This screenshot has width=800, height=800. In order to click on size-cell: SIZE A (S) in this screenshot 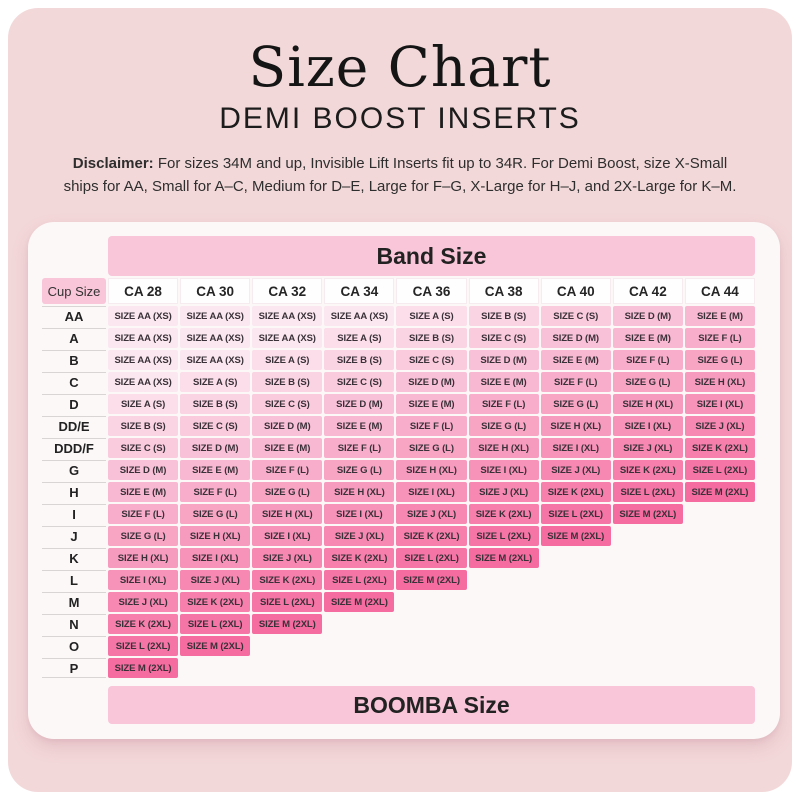, I will do `click(143, 404)`.